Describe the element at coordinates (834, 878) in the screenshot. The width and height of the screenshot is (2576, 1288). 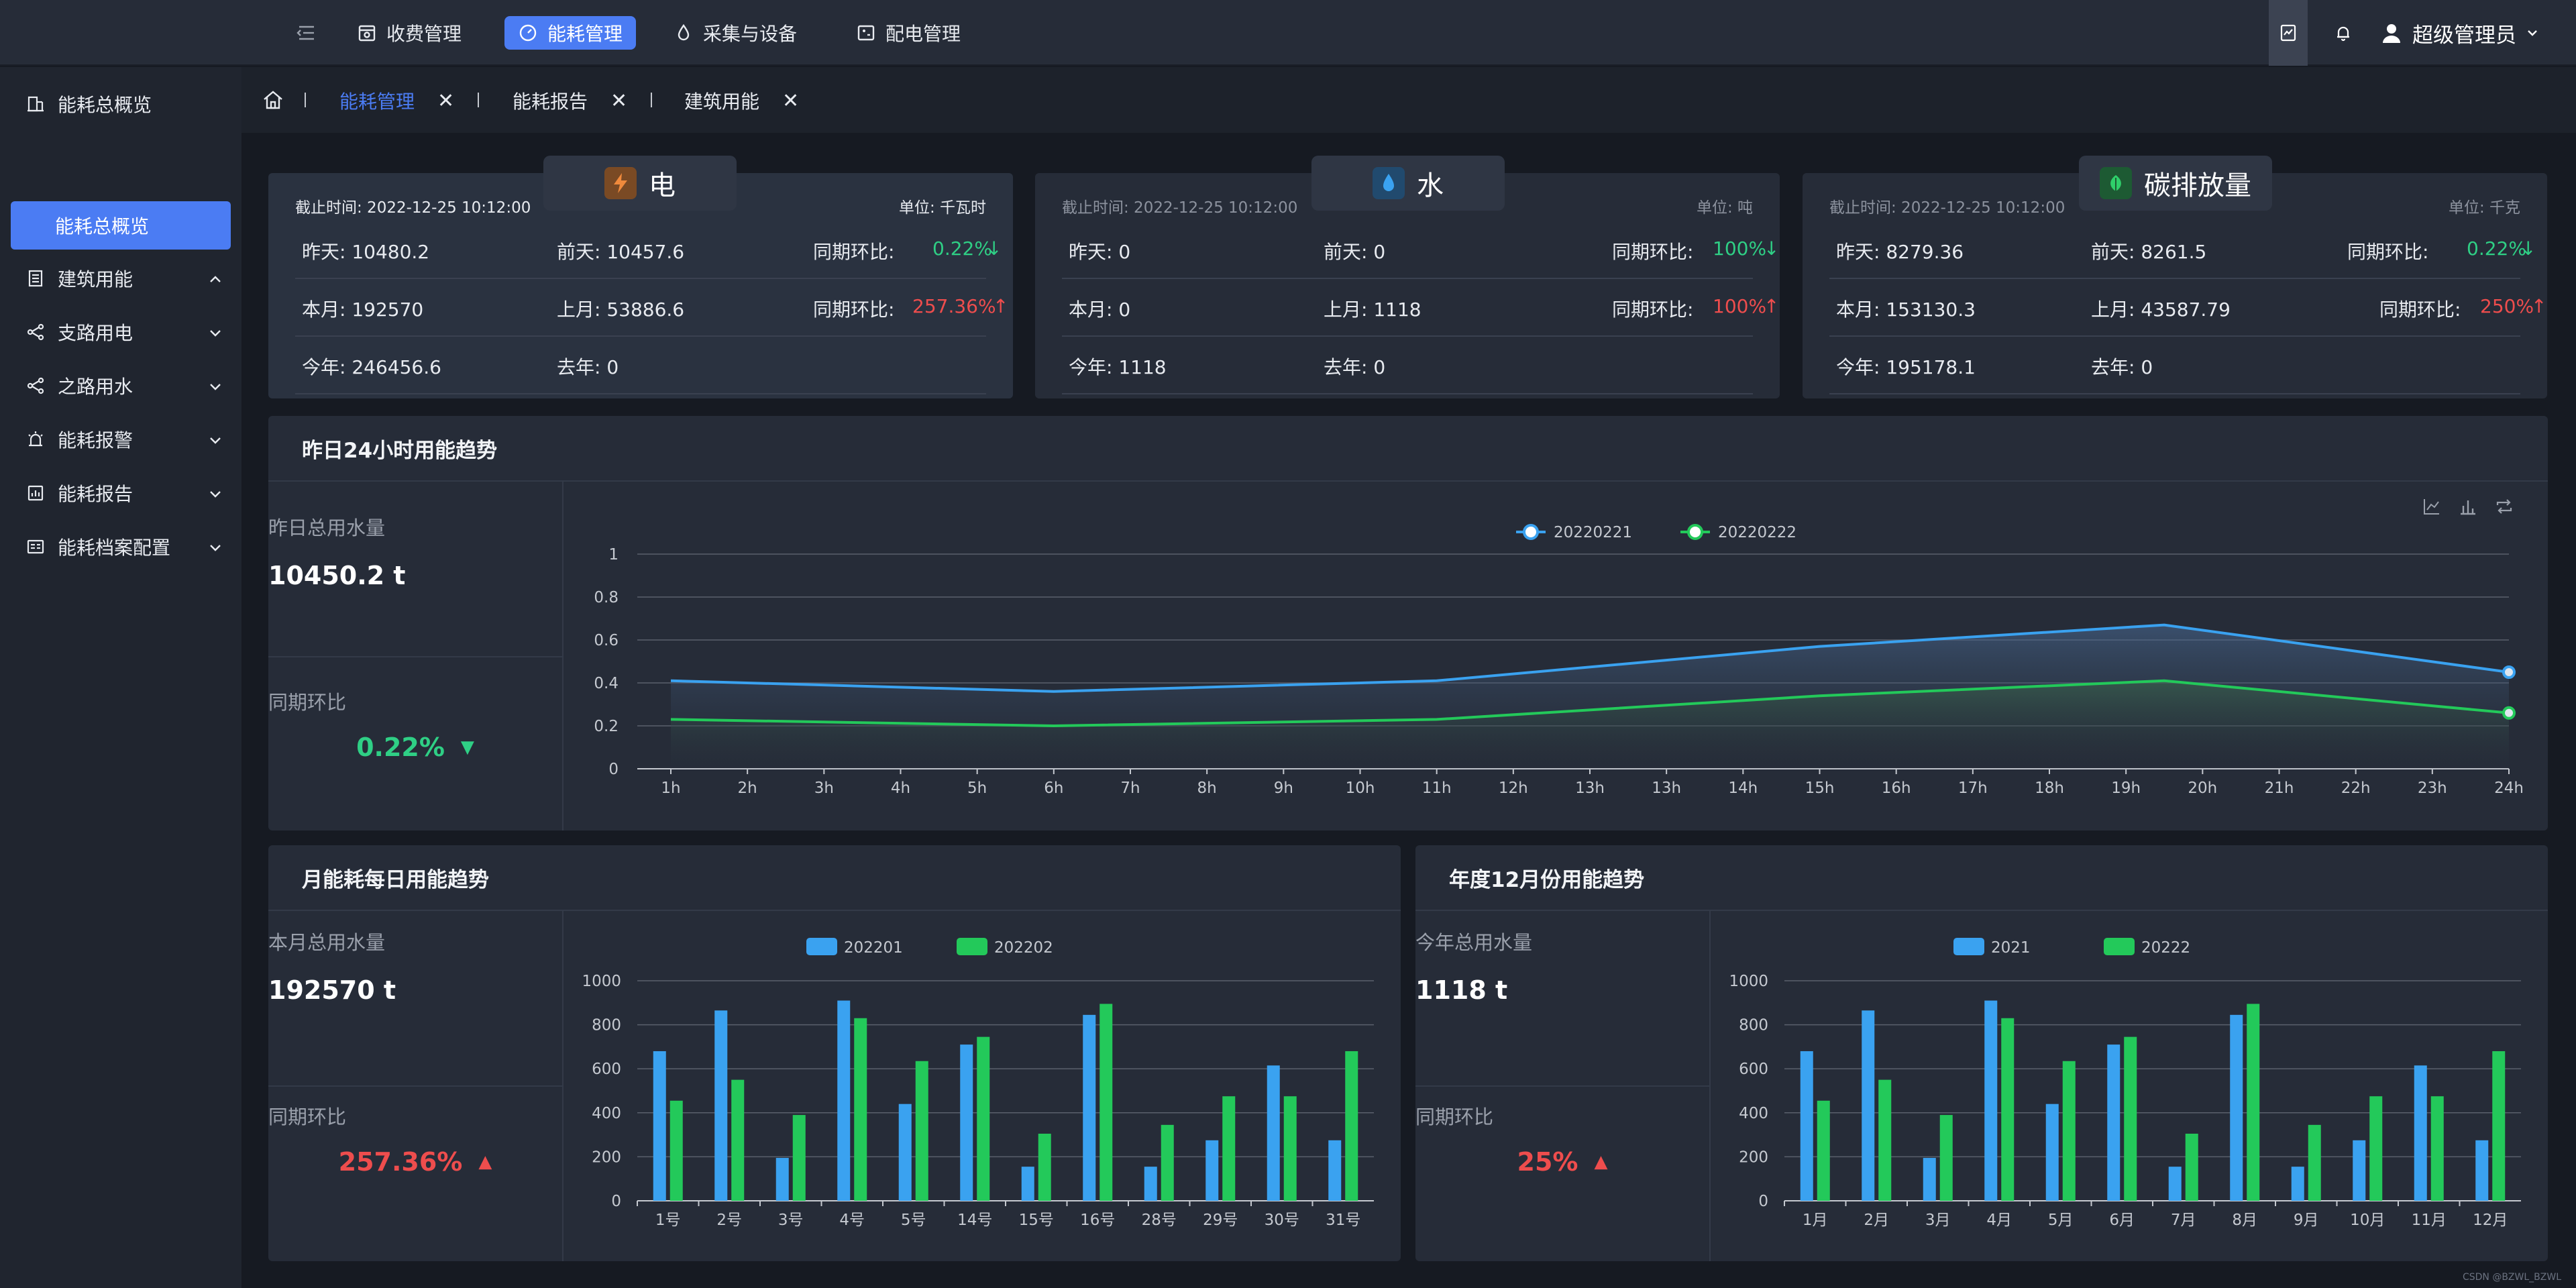
I see `panel-title: 月能耗每日用能趋势` at that location.